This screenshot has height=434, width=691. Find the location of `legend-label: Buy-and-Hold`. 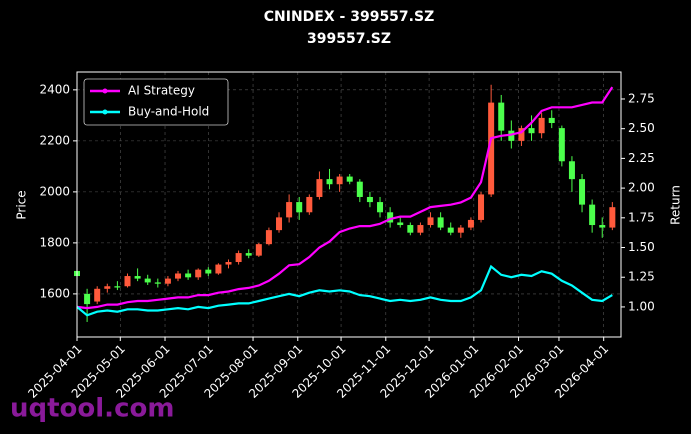

legend-label: Buy-and-Hold is located at coordinates (168, 112).